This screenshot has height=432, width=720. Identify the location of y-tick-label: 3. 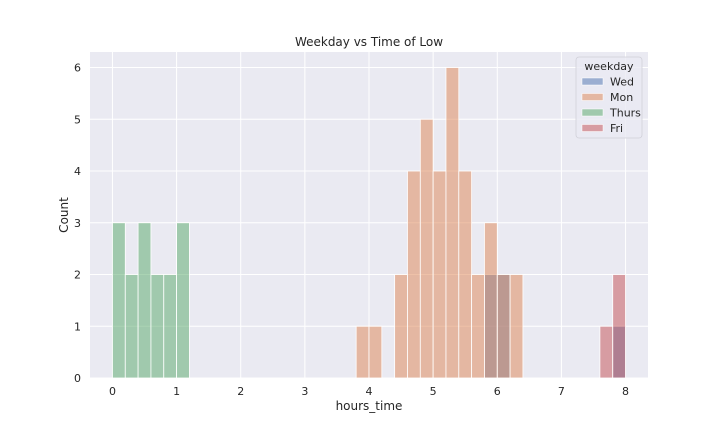
(77, 223).